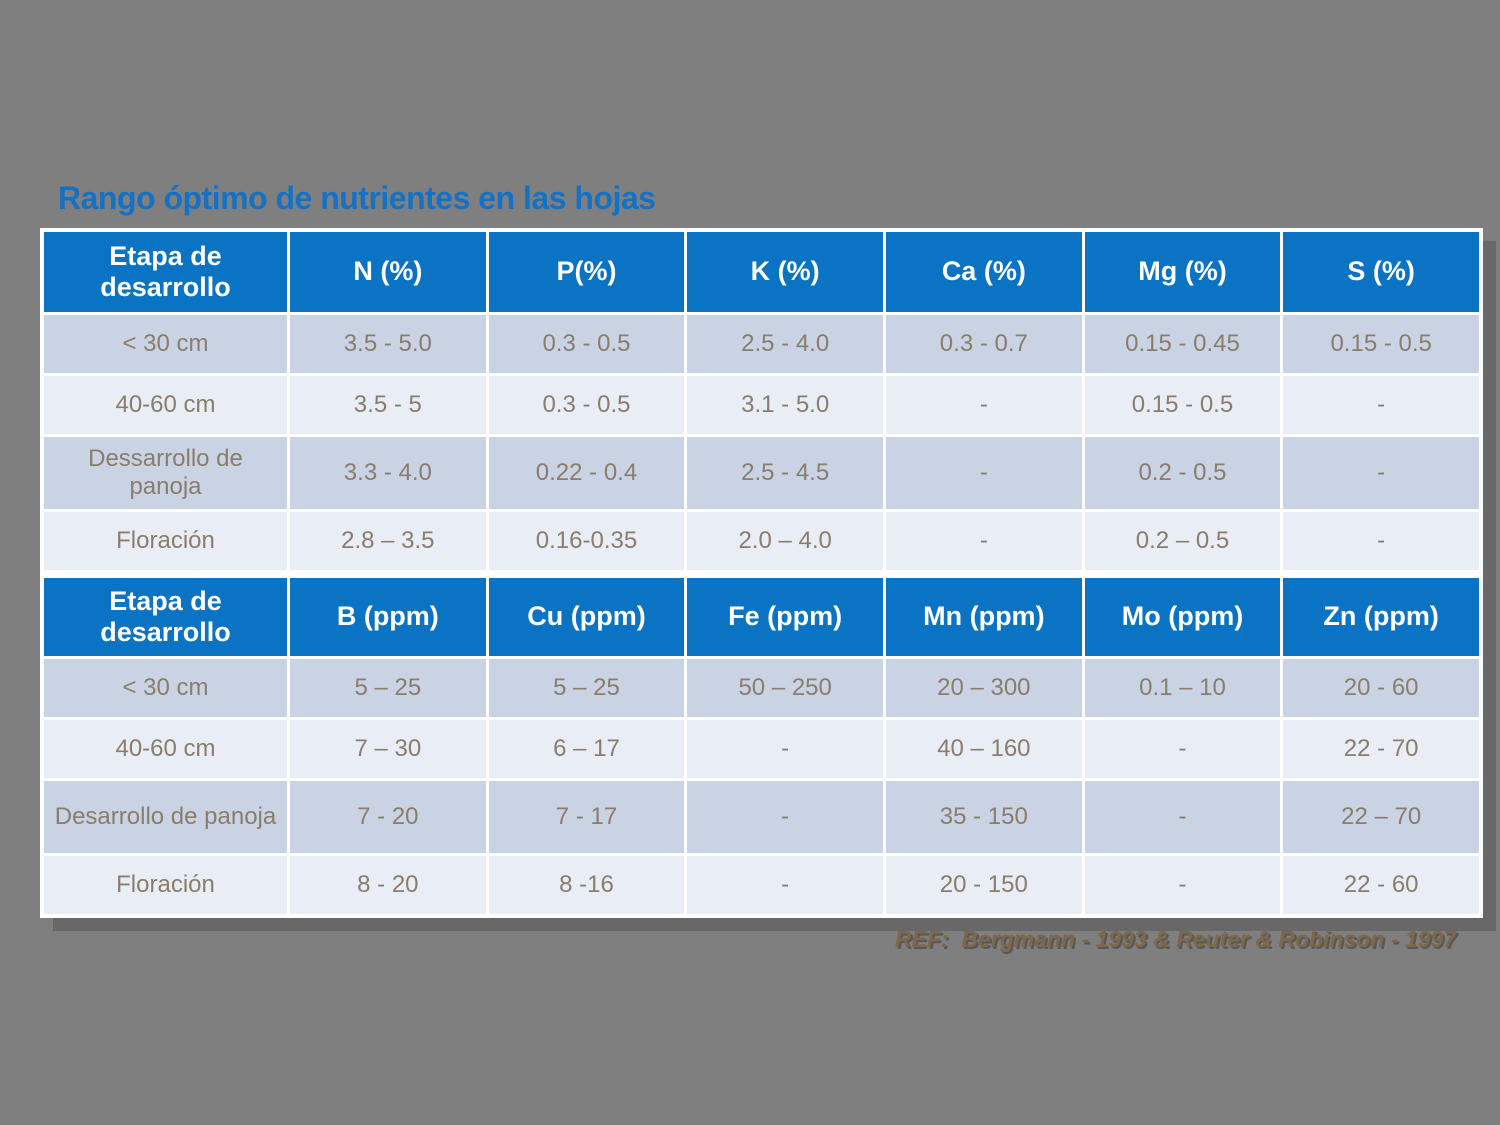 The width and height of the screenshot is (1500, 1125). What do you see at coordinates (1381, 272) in the screenshot?
I see `column-header: S (%)` at bounding box center [1381, 272].